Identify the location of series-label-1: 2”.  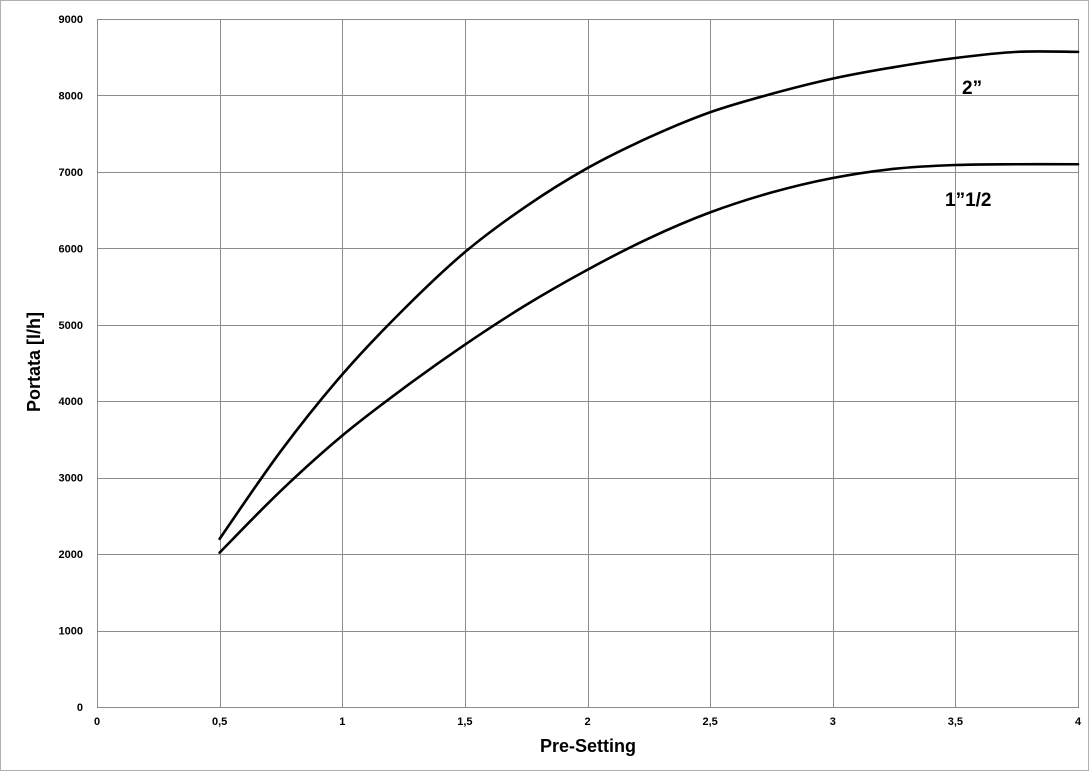
(972, 88).